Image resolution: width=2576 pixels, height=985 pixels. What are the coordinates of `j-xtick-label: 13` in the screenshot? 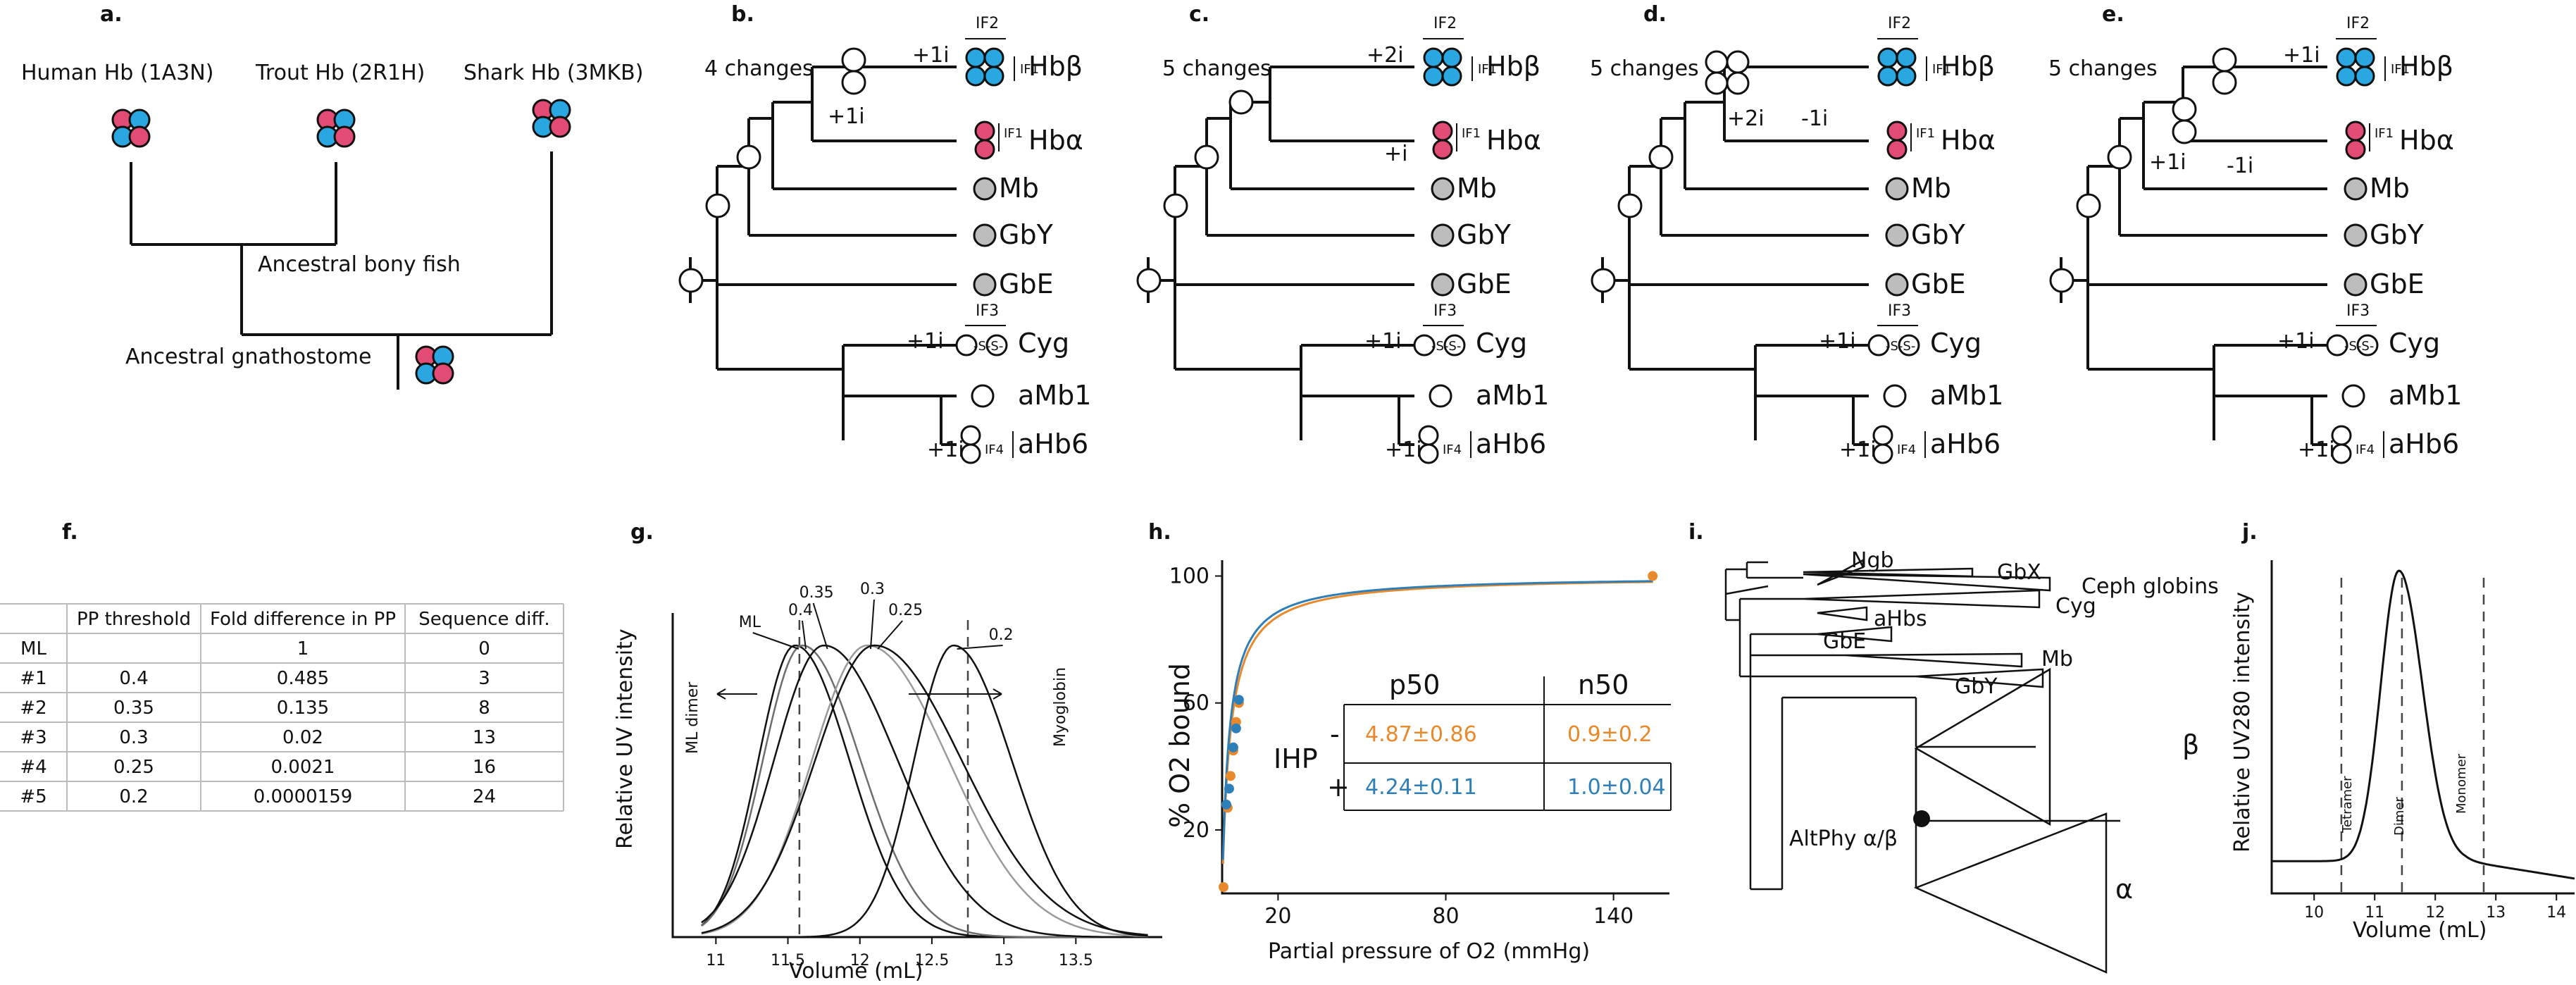 It's located at (2496, 913).